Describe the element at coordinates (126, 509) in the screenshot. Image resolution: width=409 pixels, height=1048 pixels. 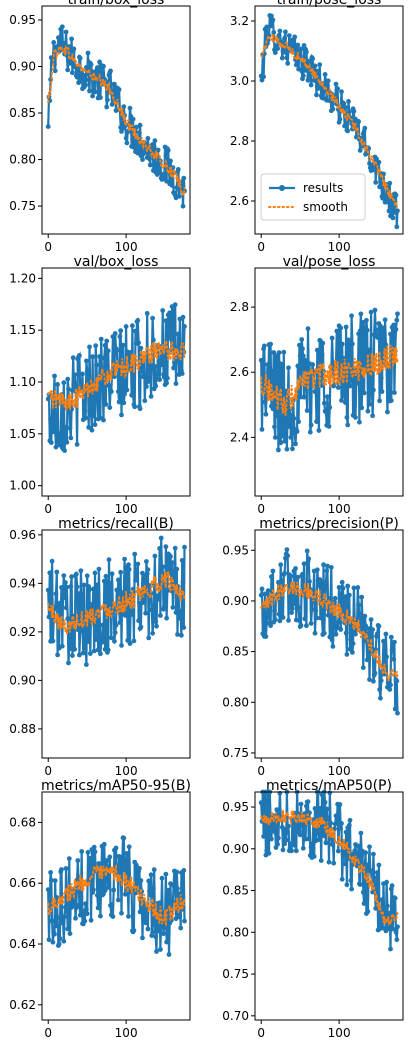
I see `x-tick-label: 100` at that location.